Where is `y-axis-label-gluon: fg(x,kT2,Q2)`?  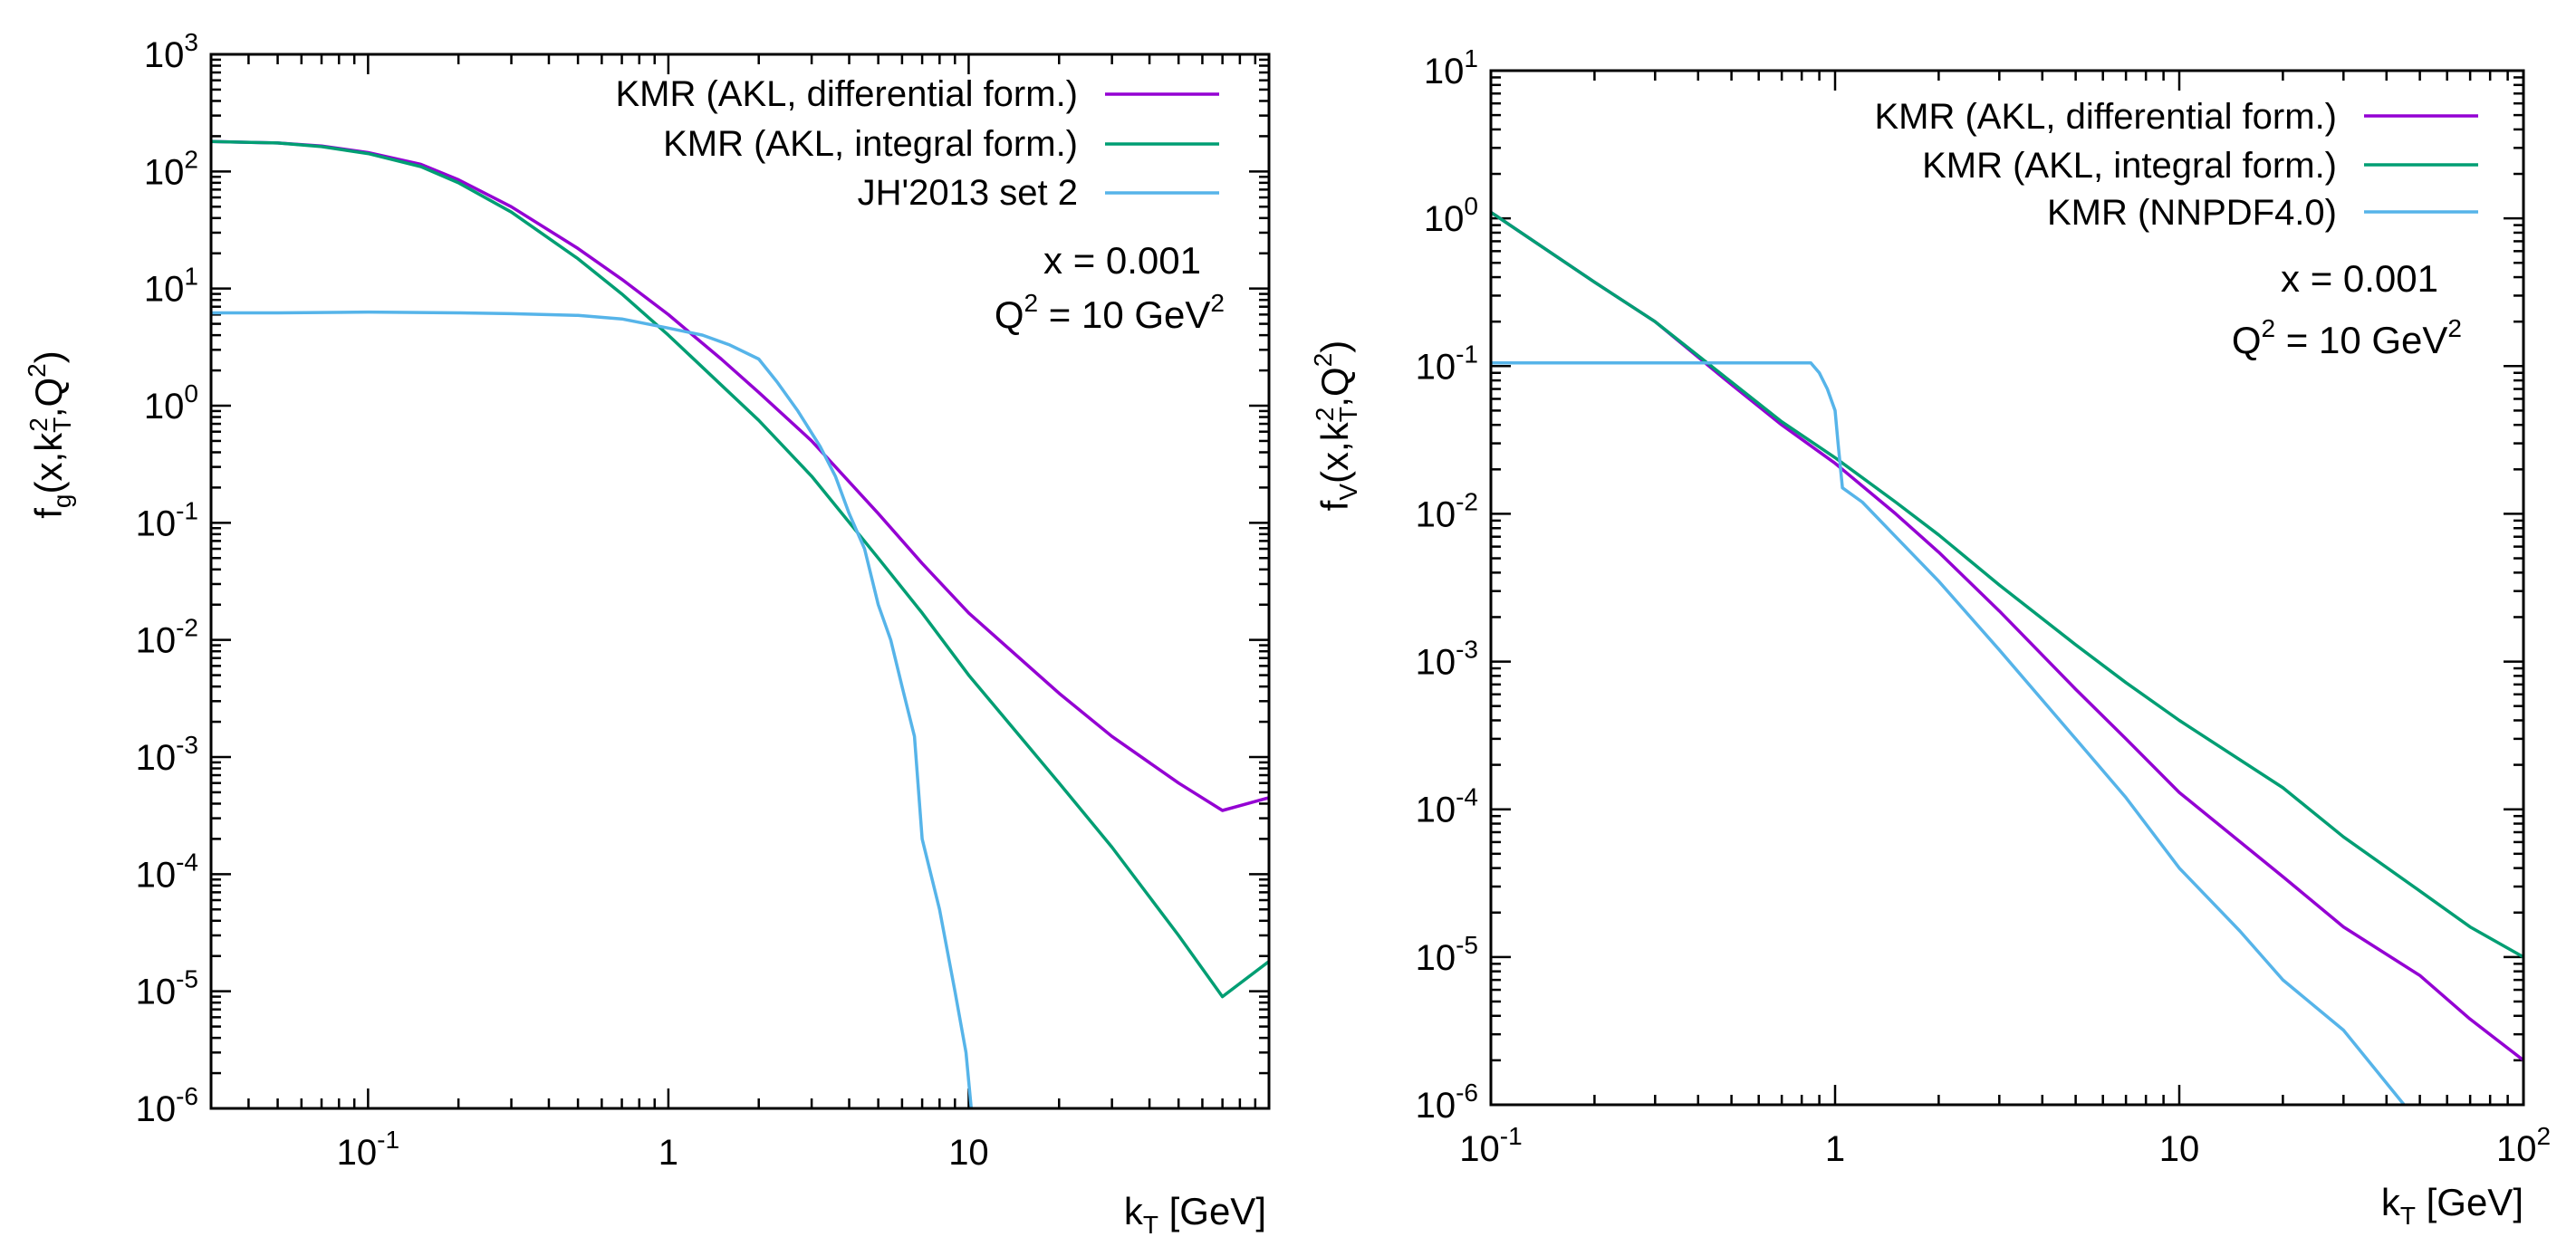
y-axis-label-gluon: fg(x,kT2,Q2) is located at coordinates (49, 434).